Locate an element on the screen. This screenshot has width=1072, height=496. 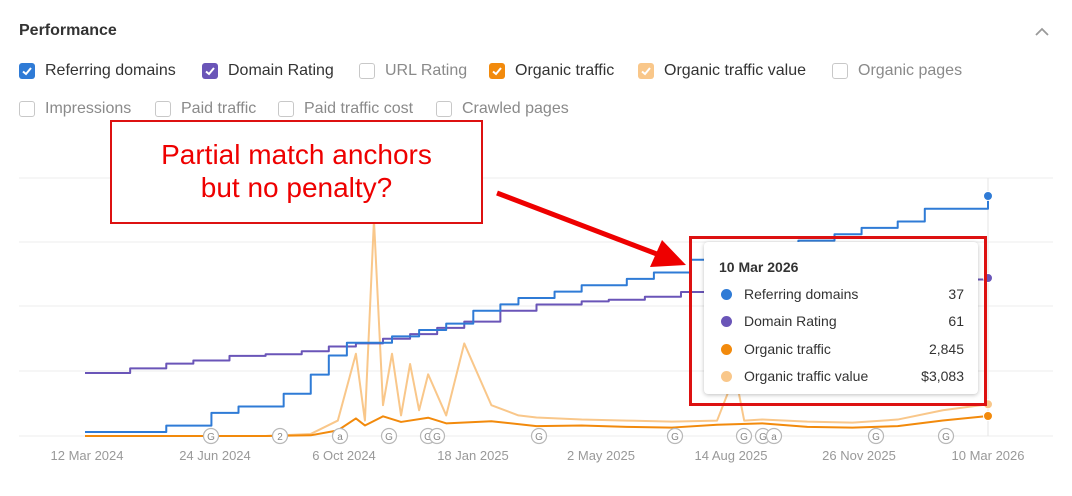
checkbox-organic-pages: Organic pages is located at coordinates (897, 71).